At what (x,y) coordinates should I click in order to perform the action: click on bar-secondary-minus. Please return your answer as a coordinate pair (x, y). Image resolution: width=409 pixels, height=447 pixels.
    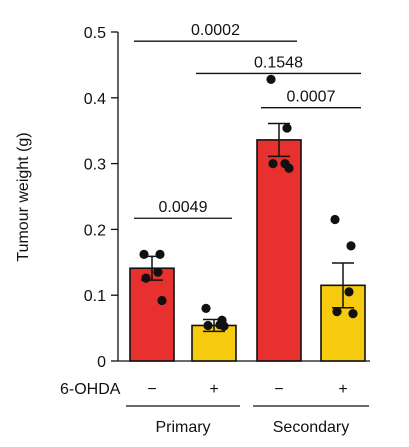
    Looking at the image, I should click on (279, 250).